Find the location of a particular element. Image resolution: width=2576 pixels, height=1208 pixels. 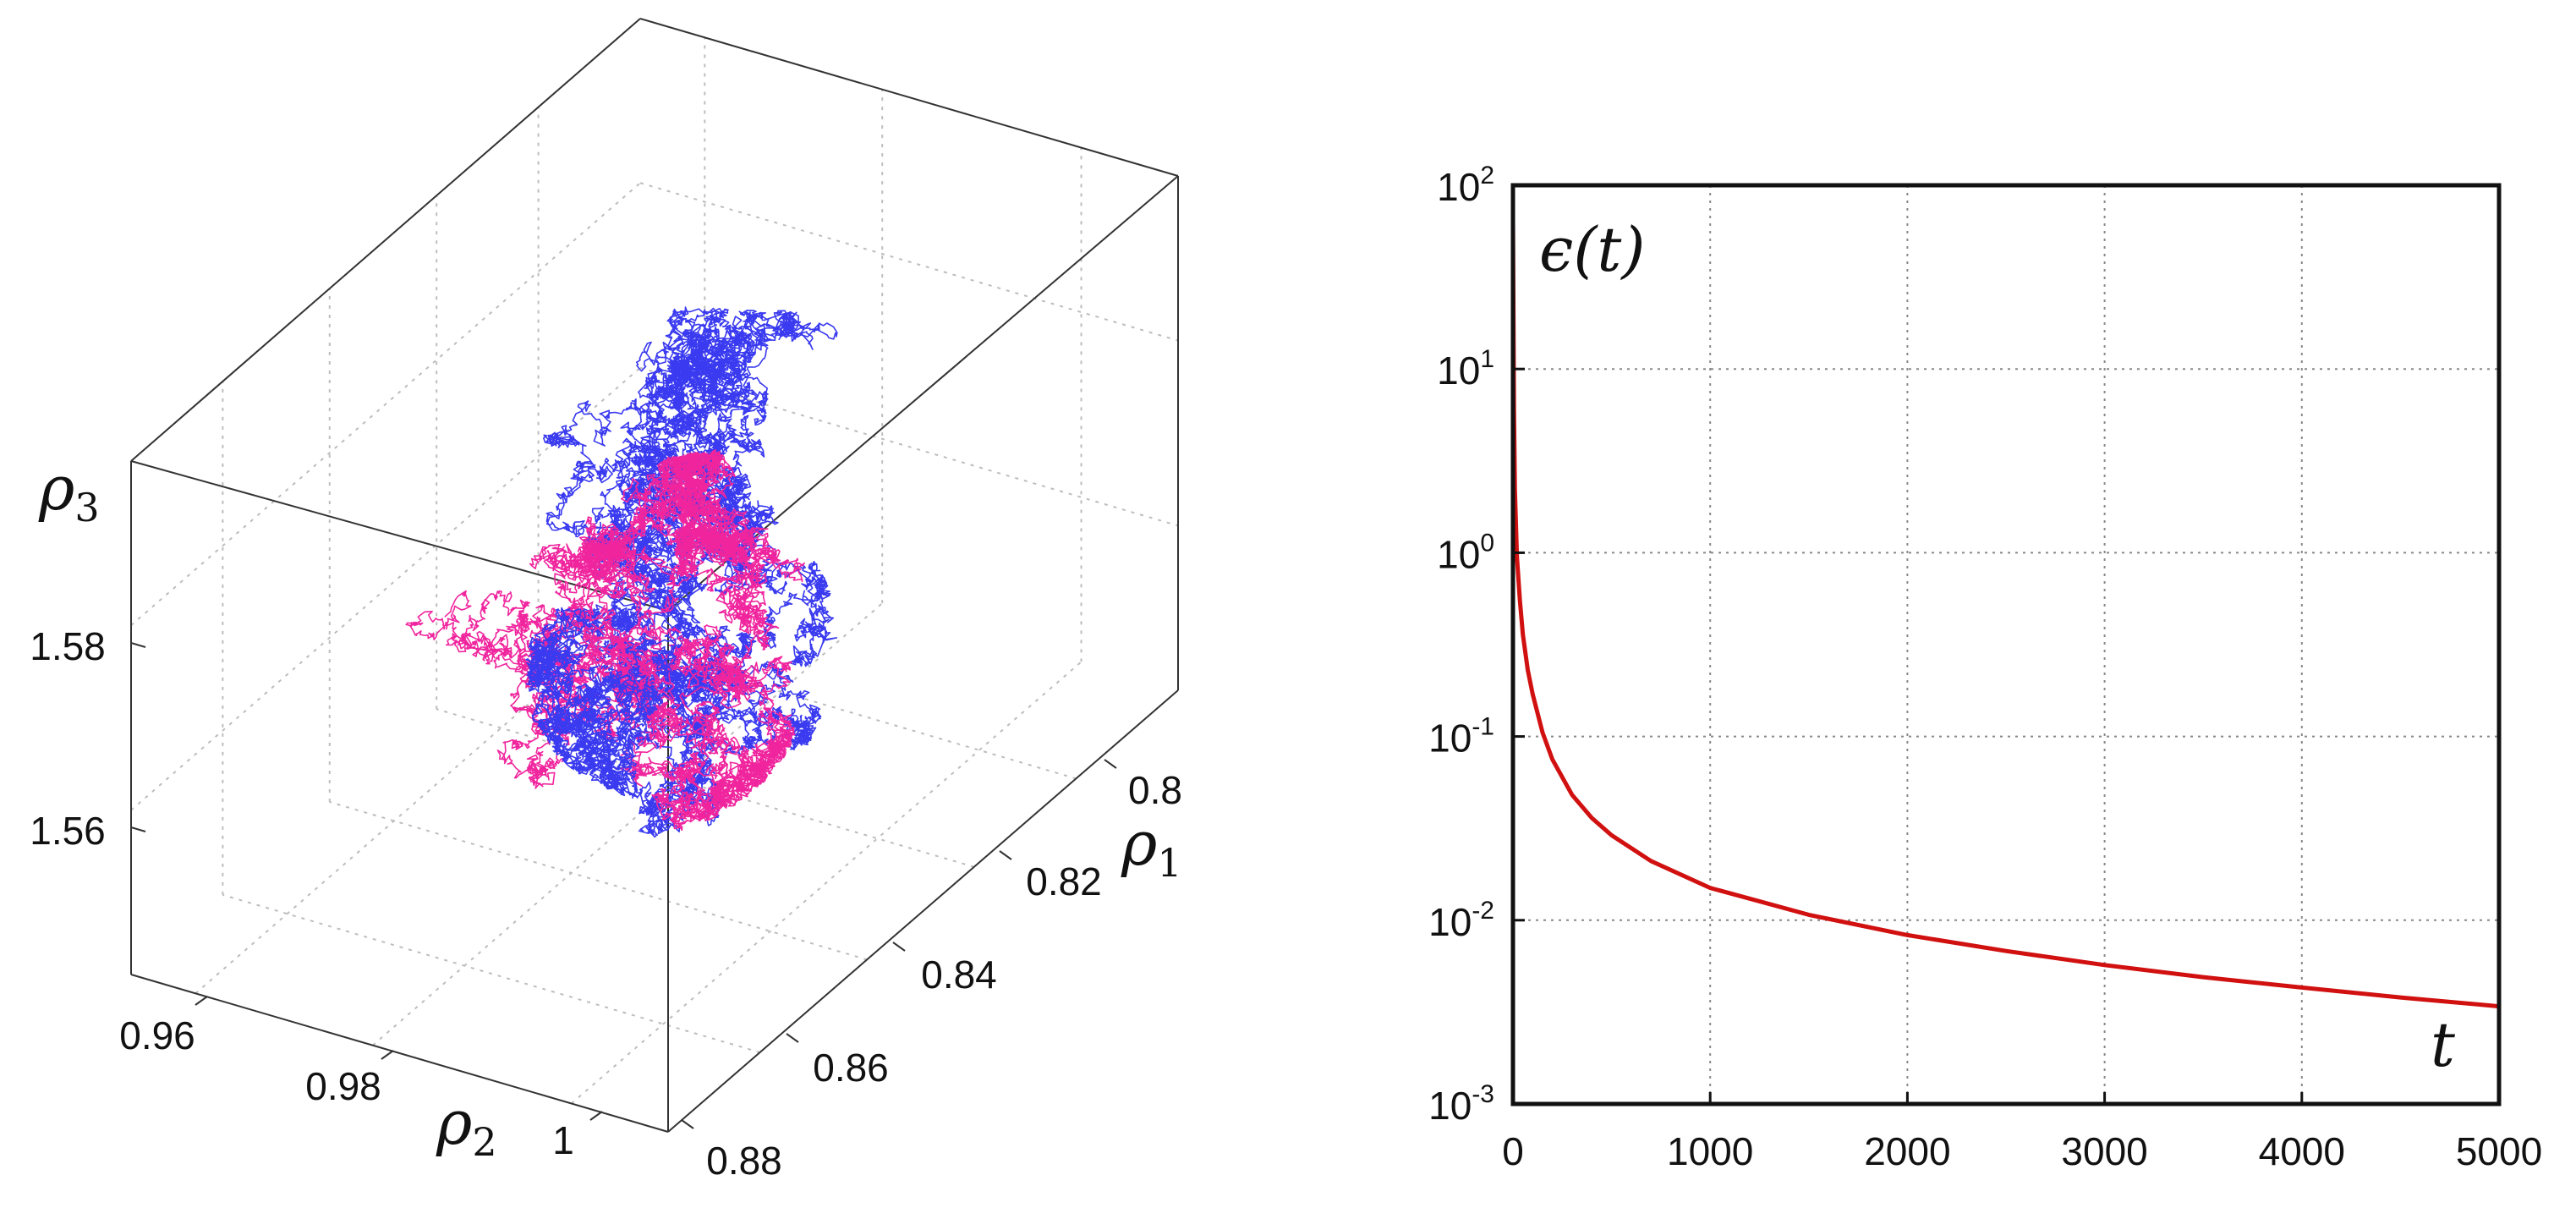

z-tick-label: 1.56 is located at coordinates (68, 831).